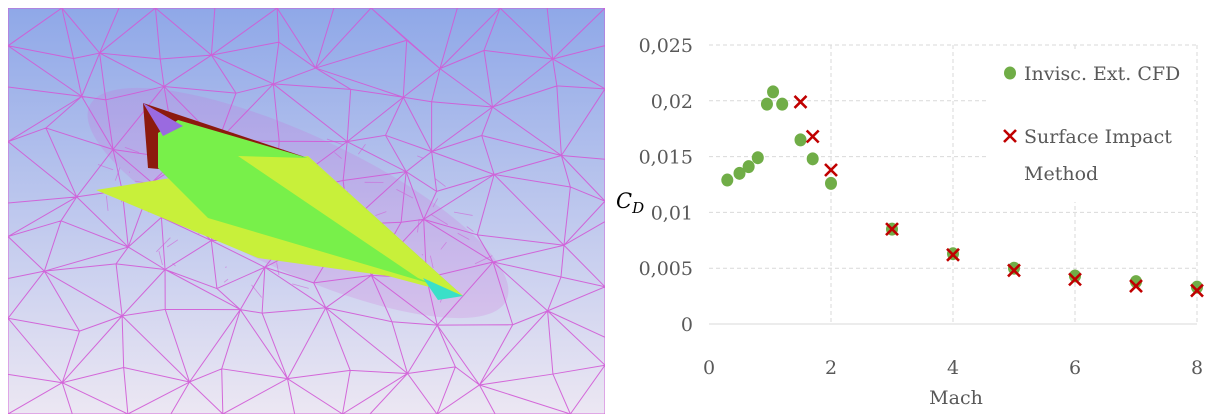 The height and width of the screenshot is (418, 1205). I want to click on y-axis-label: CD, so click(630, 203).